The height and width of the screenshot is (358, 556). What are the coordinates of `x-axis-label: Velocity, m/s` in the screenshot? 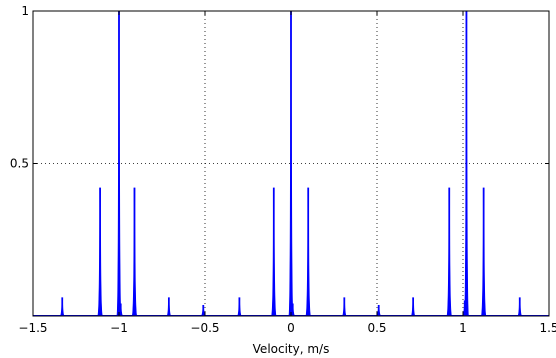 It's located at (291, 349).